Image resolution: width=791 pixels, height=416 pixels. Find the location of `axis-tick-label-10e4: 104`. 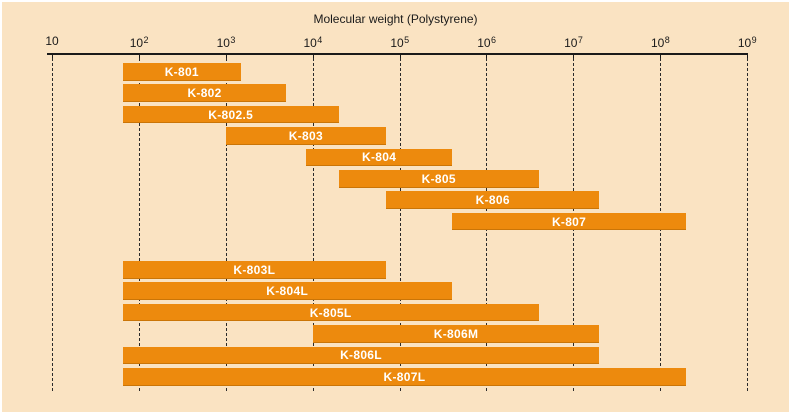

axis-tick-label-10e4: 104 is located at coordinates (313, 42).